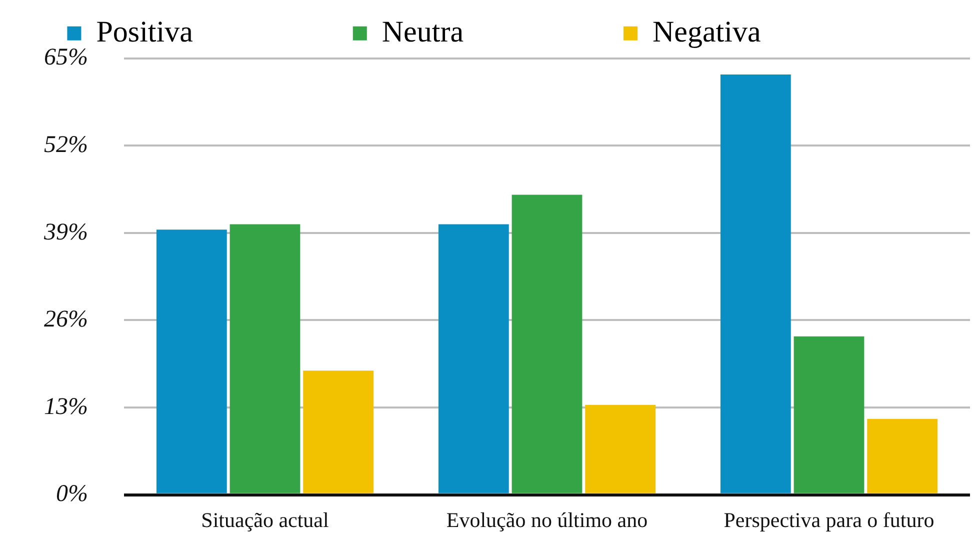  Describe the element at coordinates (65, 232) in the screenshot. I see `y-tick-label: 39%` at that location.